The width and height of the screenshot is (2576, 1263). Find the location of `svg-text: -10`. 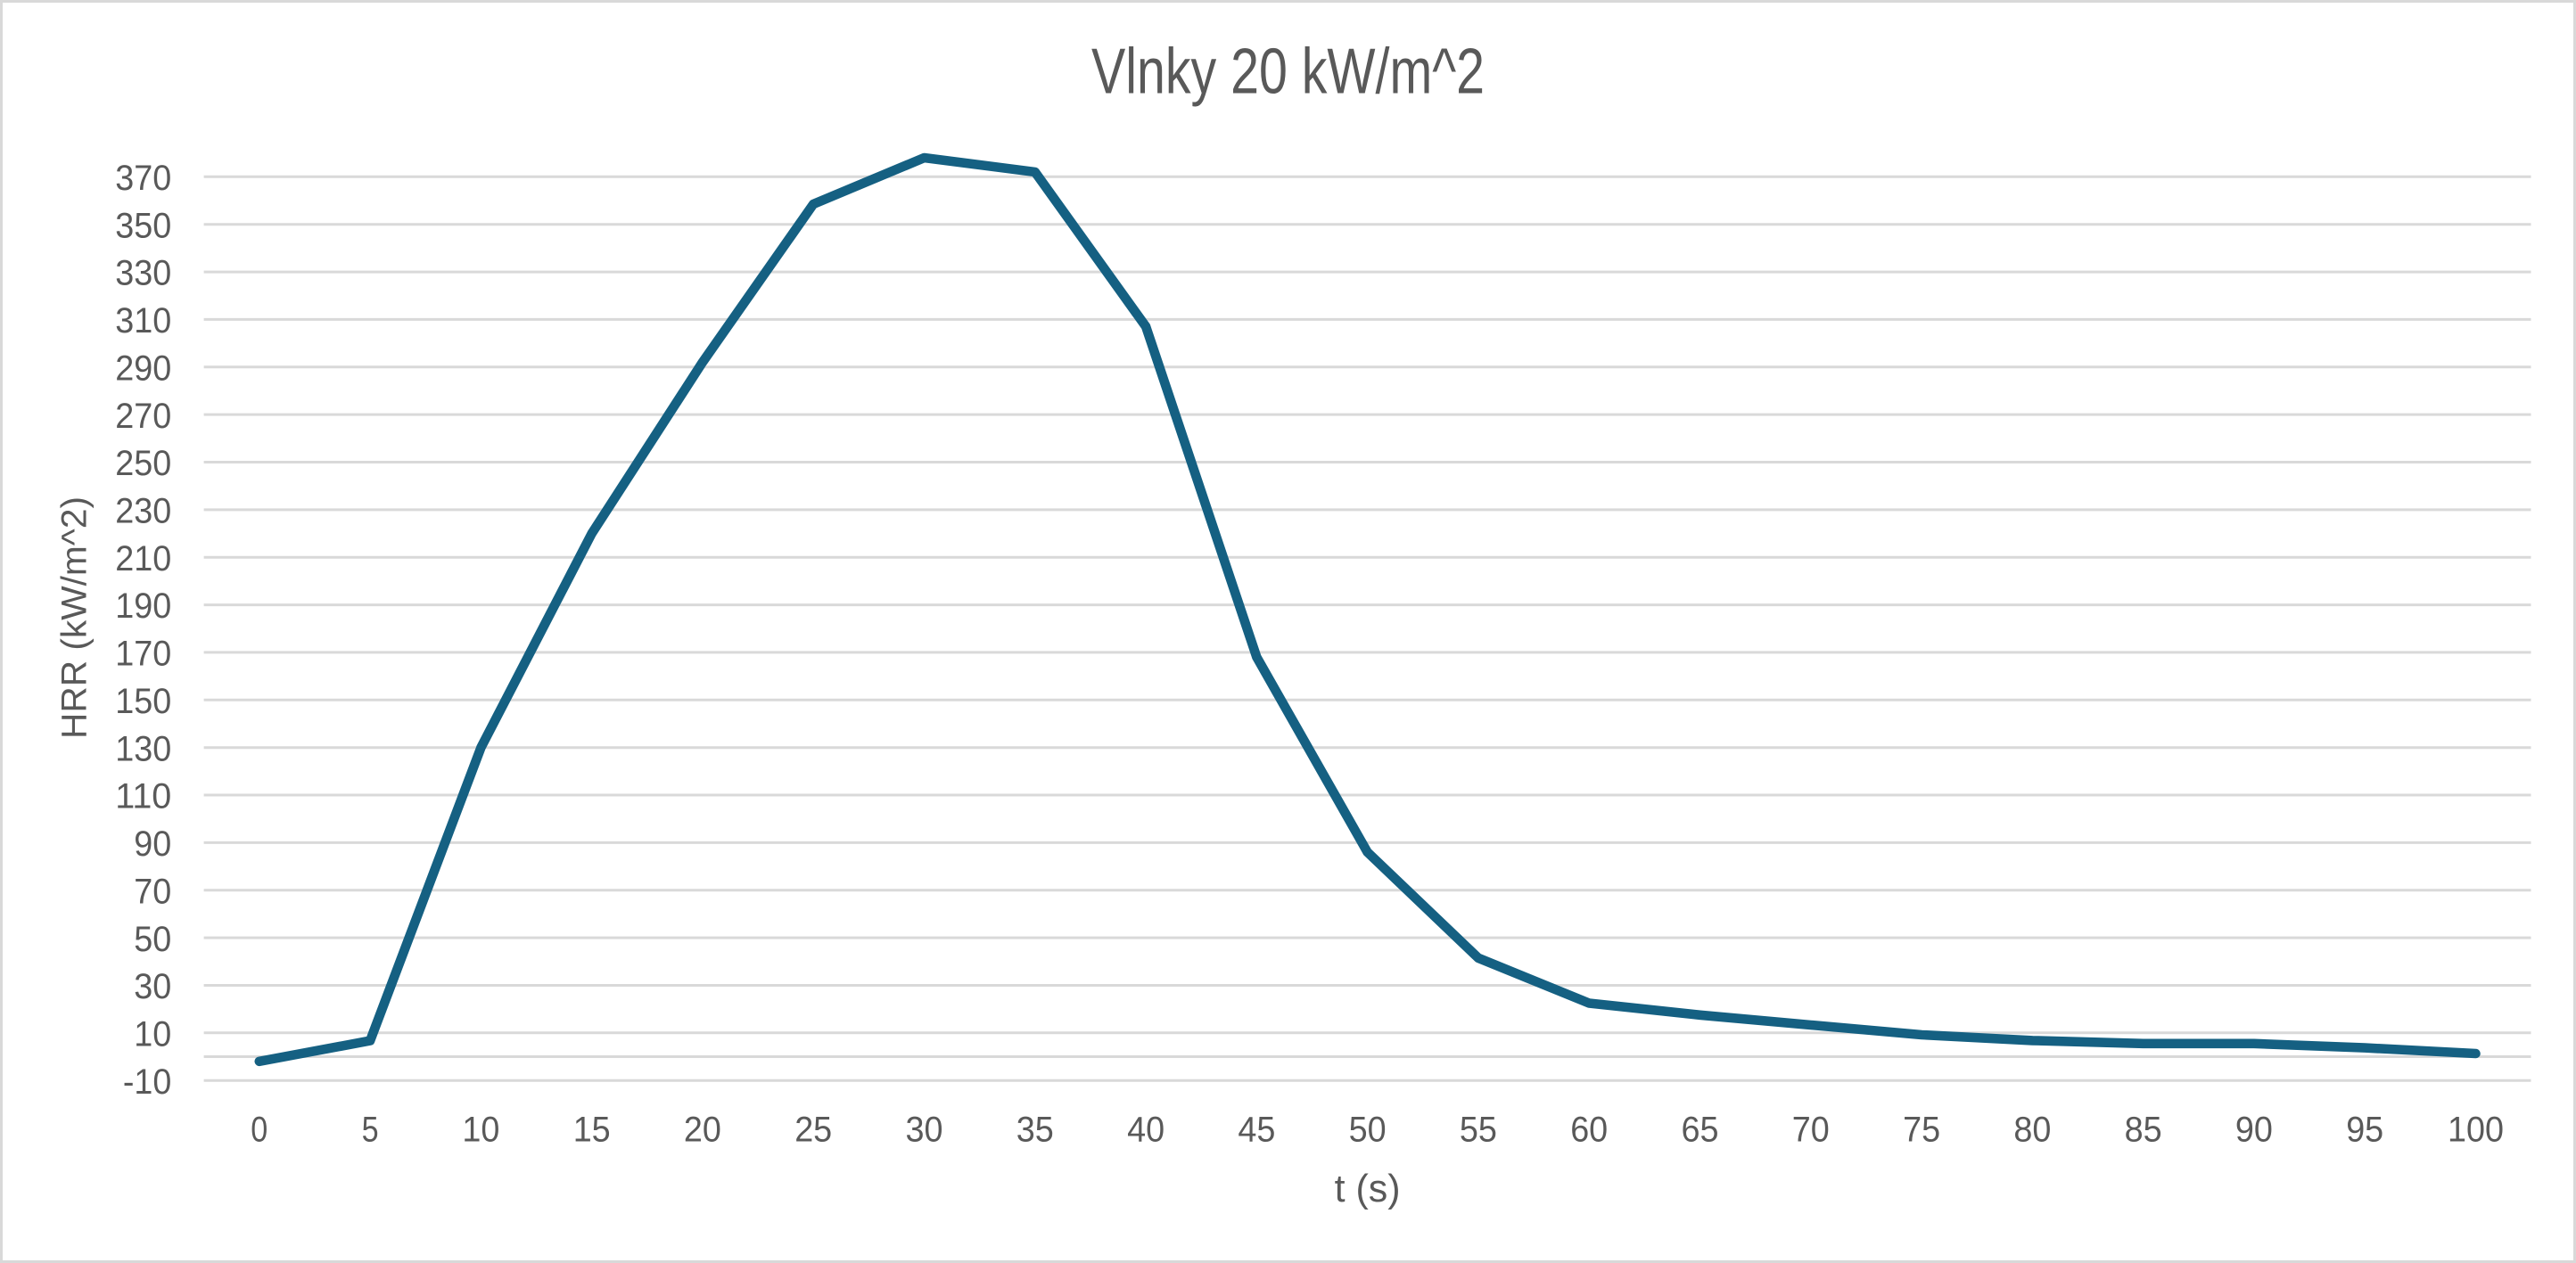

svg-text: -10 is located at coordinates (147, 1082).